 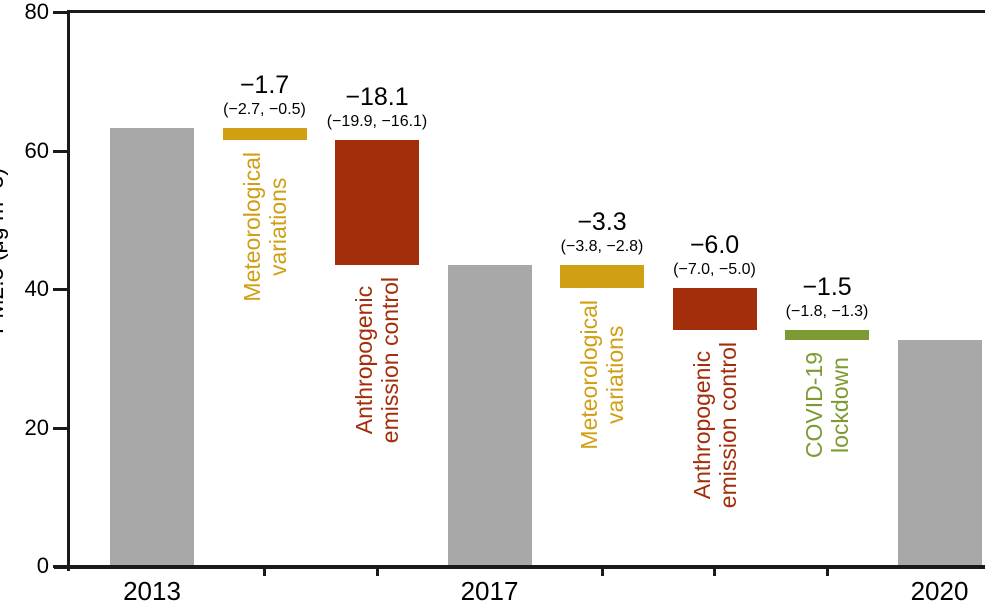 What do you see at coordinates (489, 415) in the screenshot?
I see `bar-total-2017` at bounding box center [489, 415].